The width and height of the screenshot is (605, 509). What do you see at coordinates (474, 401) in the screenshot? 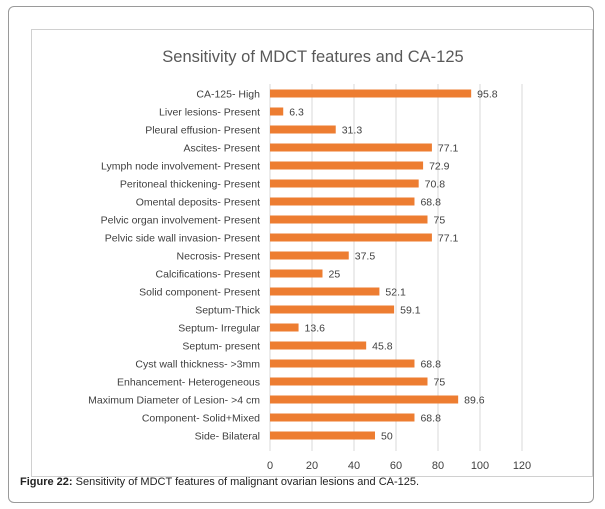
I see `data-label: 89.6` at bounding box center [474, 401].